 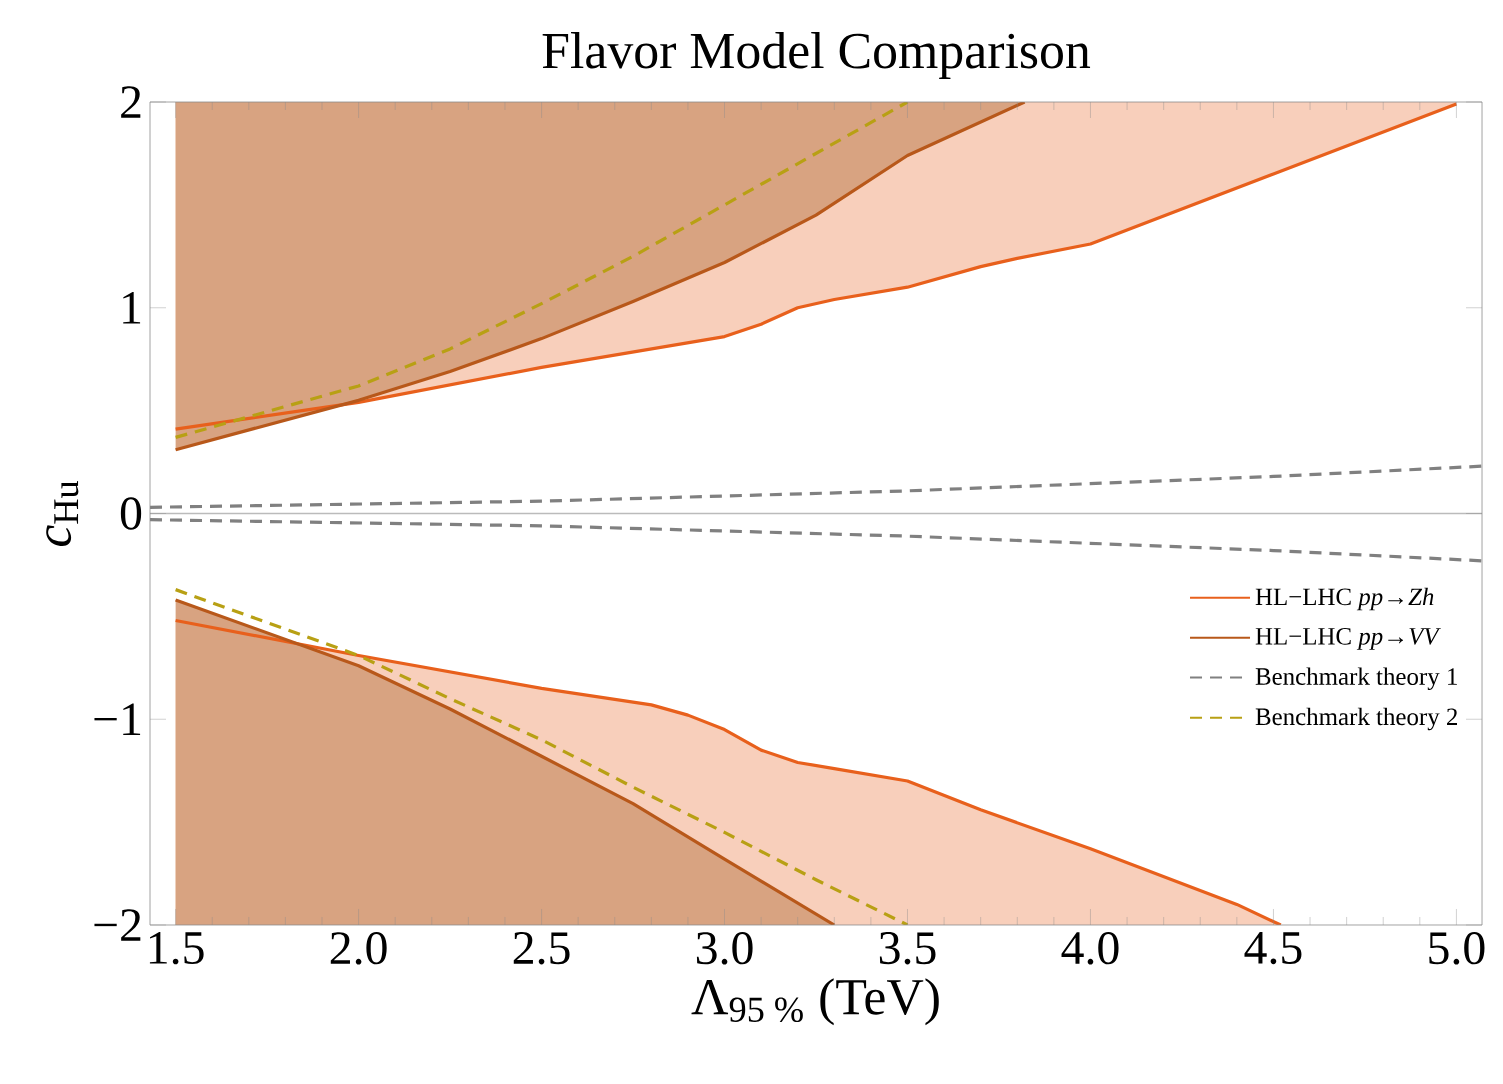 What do you see at coordinates (132, 307) in the screenshot?
I see `y-tick-label: 1` at bounding box center [132, 307].